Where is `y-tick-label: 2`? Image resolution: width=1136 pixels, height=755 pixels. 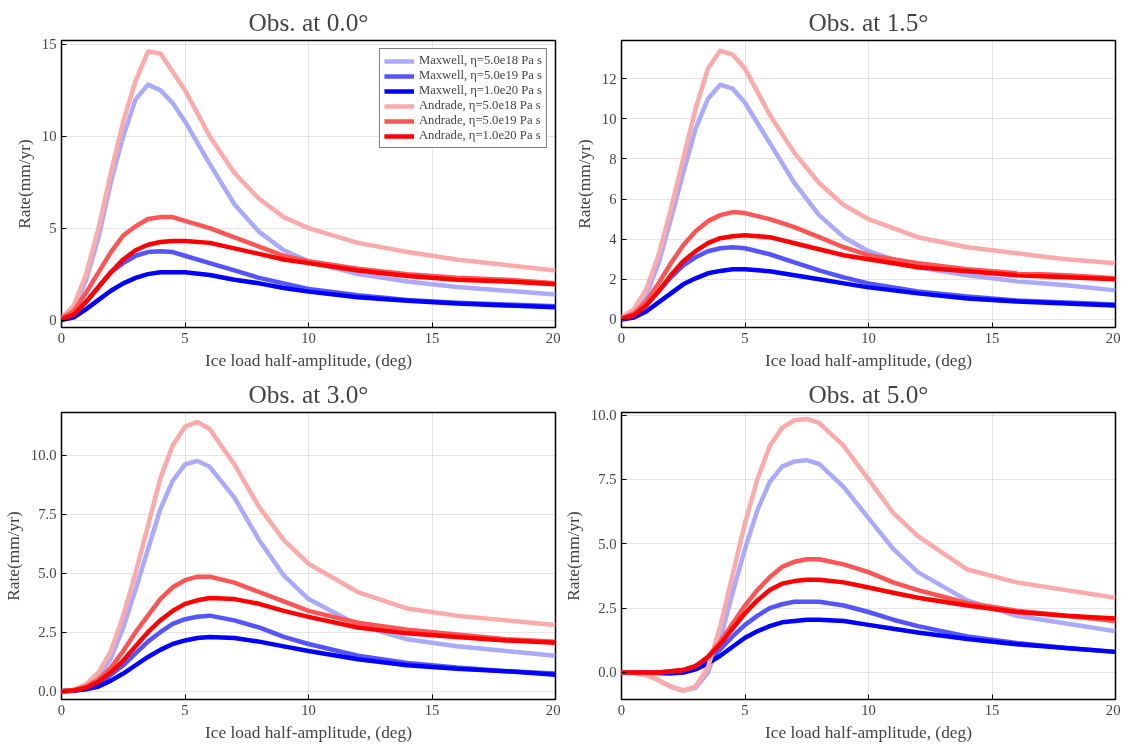
y-tick-label: 2 is located at coordinates (613, 279).